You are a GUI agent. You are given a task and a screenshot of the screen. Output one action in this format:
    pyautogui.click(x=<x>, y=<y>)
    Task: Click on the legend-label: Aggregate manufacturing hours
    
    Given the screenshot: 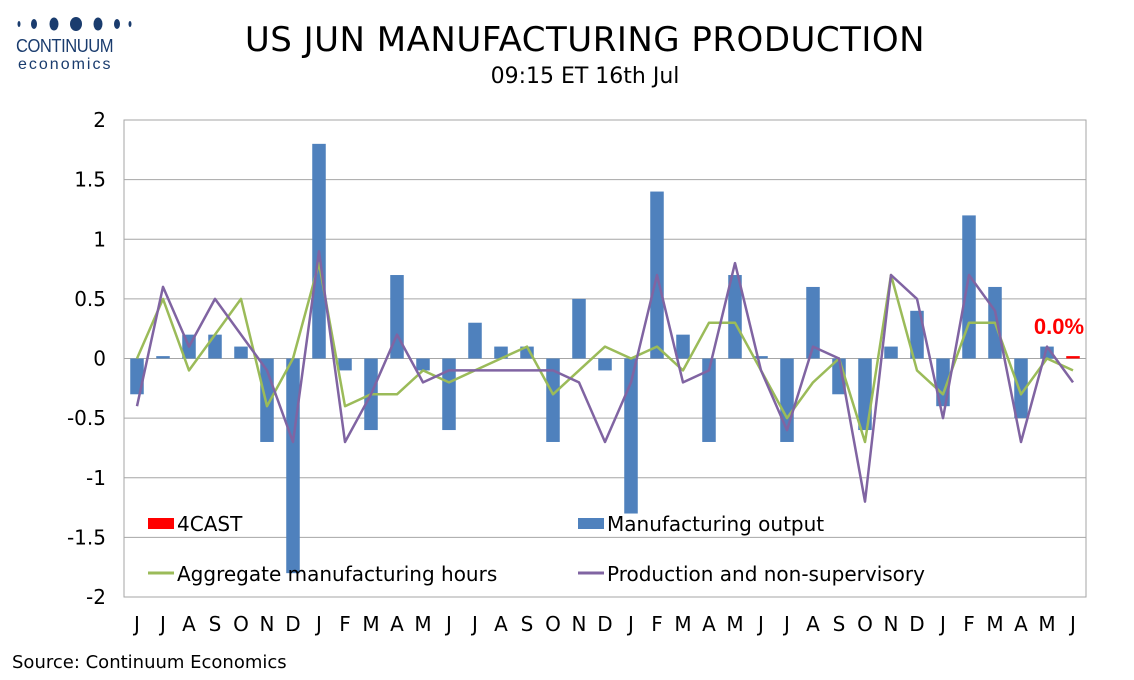 What is the action you would take?
    pyautogui.click(x=337, y=574)
    